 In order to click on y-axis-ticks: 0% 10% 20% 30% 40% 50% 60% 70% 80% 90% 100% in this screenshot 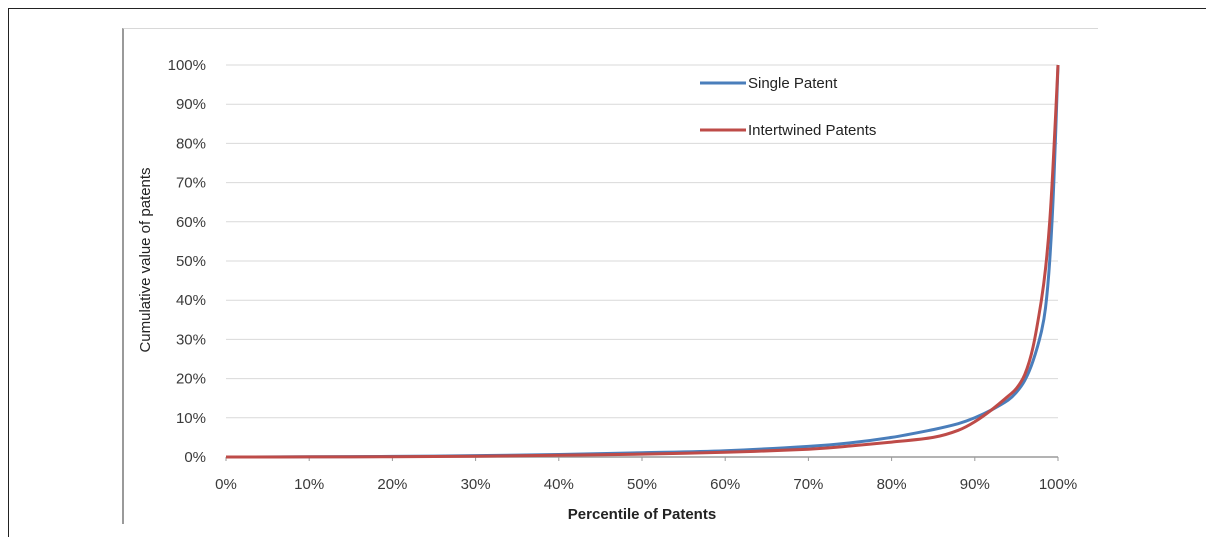, I will do `click(187, 261)`.